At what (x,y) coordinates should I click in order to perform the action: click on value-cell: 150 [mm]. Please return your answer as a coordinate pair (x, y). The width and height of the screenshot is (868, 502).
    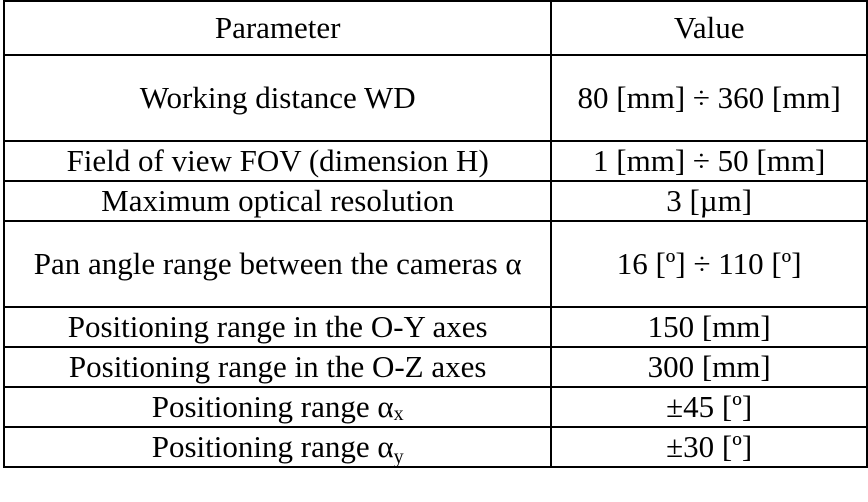
    Looking at the image, I should click on (709, 327).